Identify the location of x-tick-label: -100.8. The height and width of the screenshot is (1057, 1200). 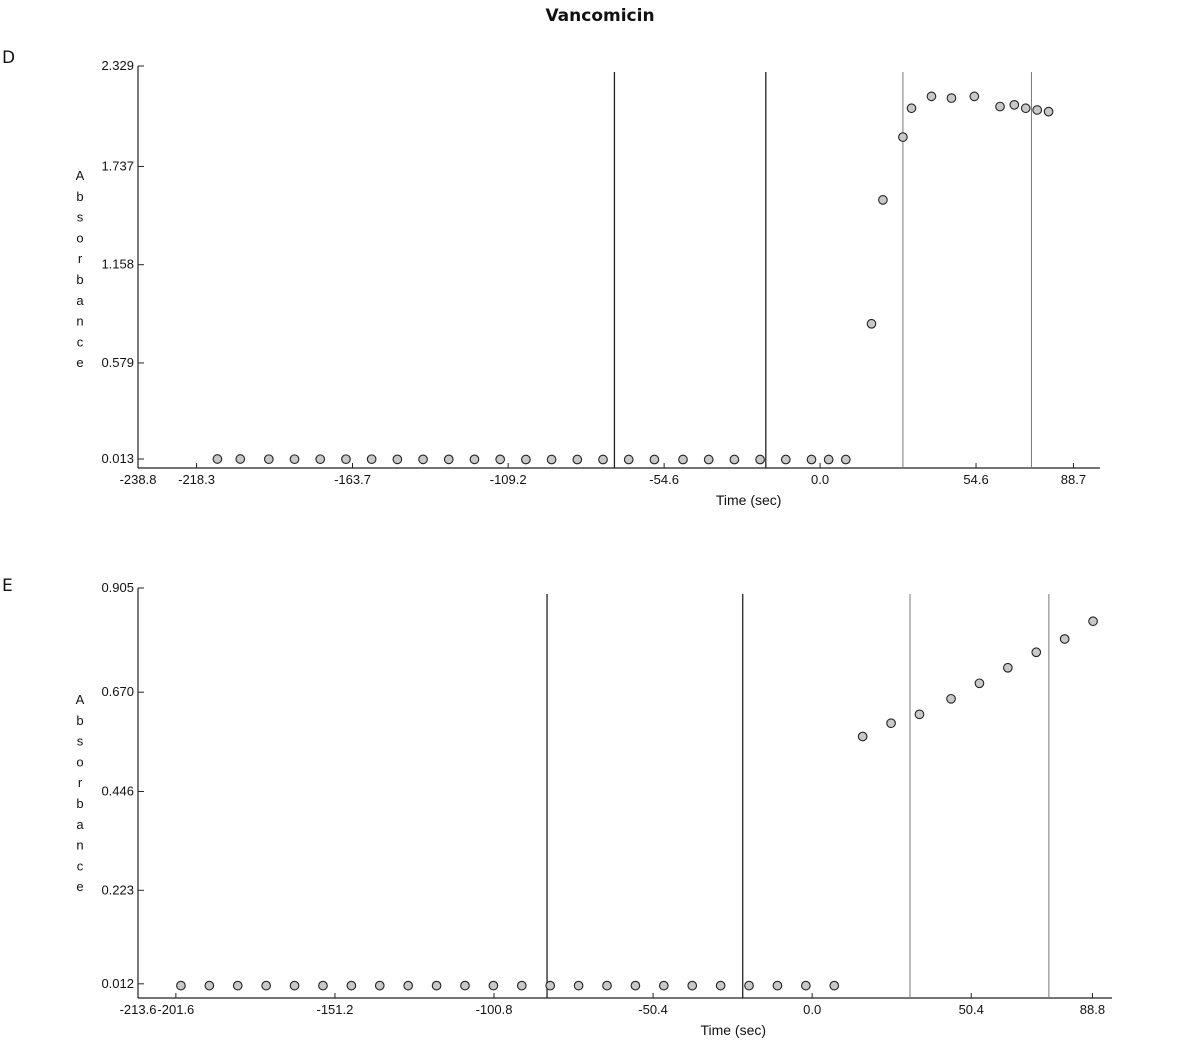
(494, 1009).